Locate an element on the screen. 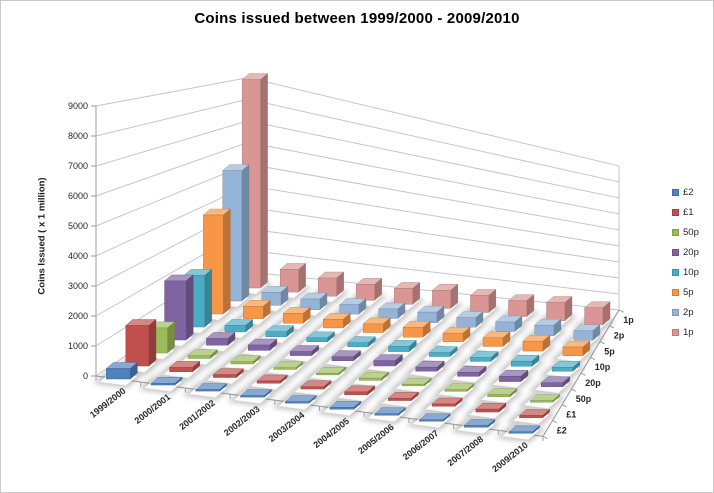 This screenshot has height=493, width=714. bar-5p-2004/2005 is located at coordinates (416, 329).